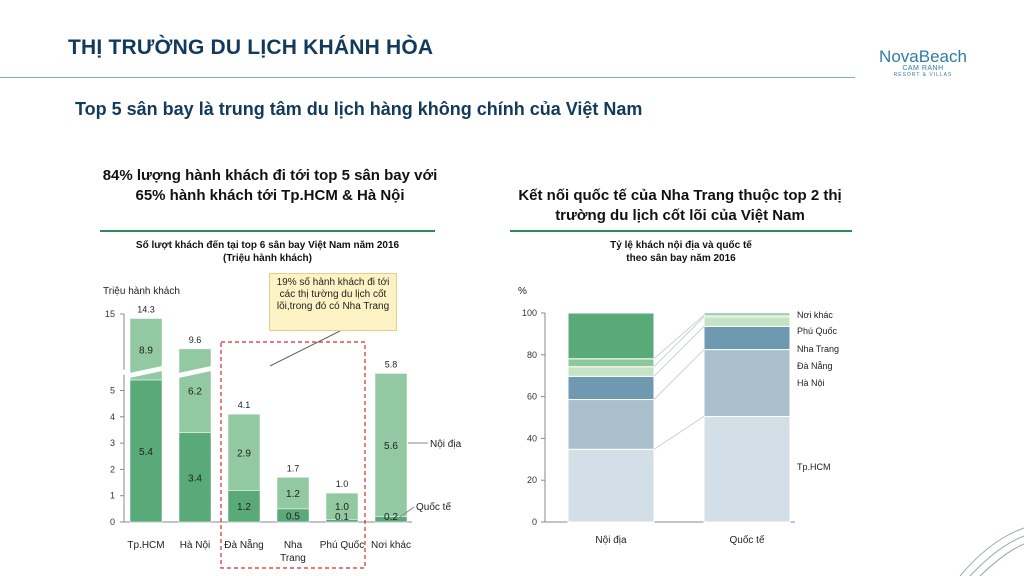 The image size is (1024, 576). I want to click on x-category-label: Tp.HCM, so click(145, 545).